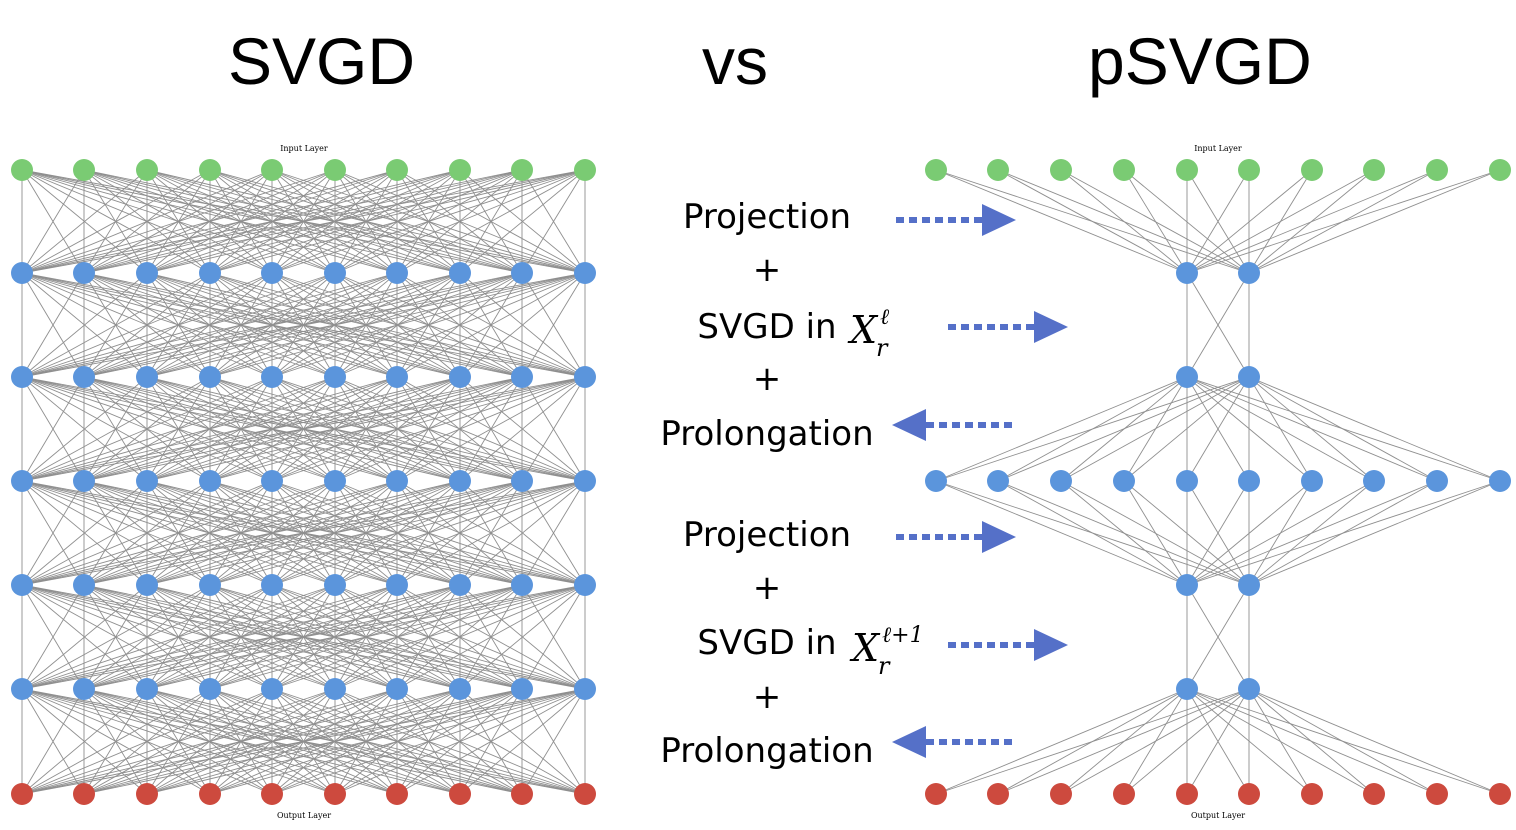  I want to click on math-sup-2: ℓ+1, so click(903, 635).